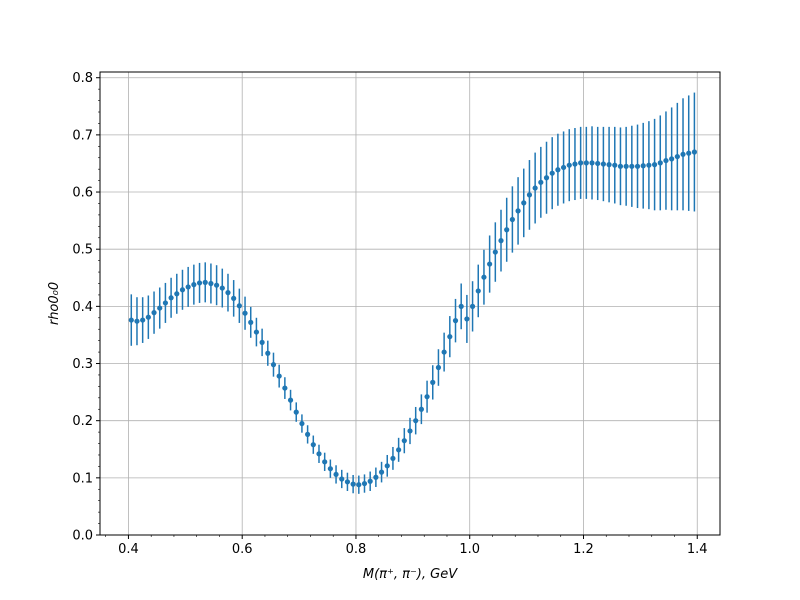 Image resolution: width=800 pixels, height=600 pixels. I want to click on y-tick-label: 0.8, so click(82, 78).